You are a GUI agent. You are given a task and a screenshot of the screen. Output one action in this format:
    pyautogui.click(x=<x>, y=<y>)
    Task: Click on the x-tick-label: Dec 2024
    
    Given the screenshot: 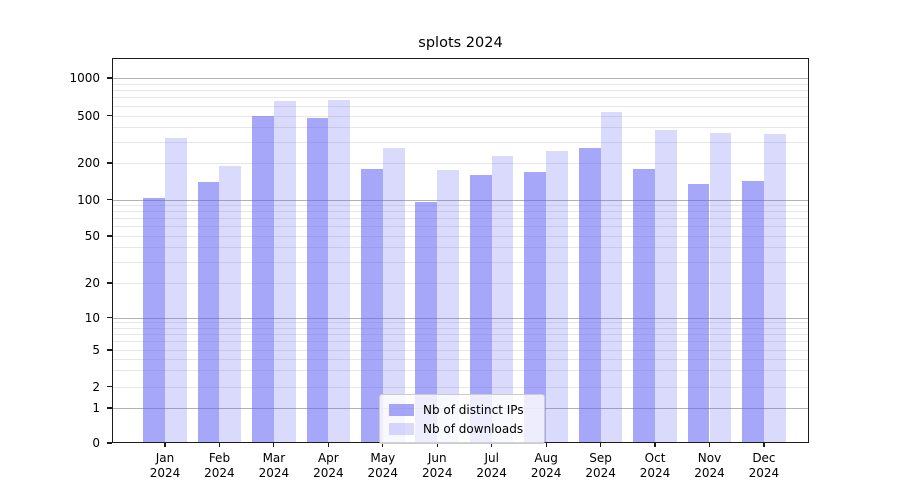 What is the action you would take?
    pyautogui.click(x=764, y=466)
    